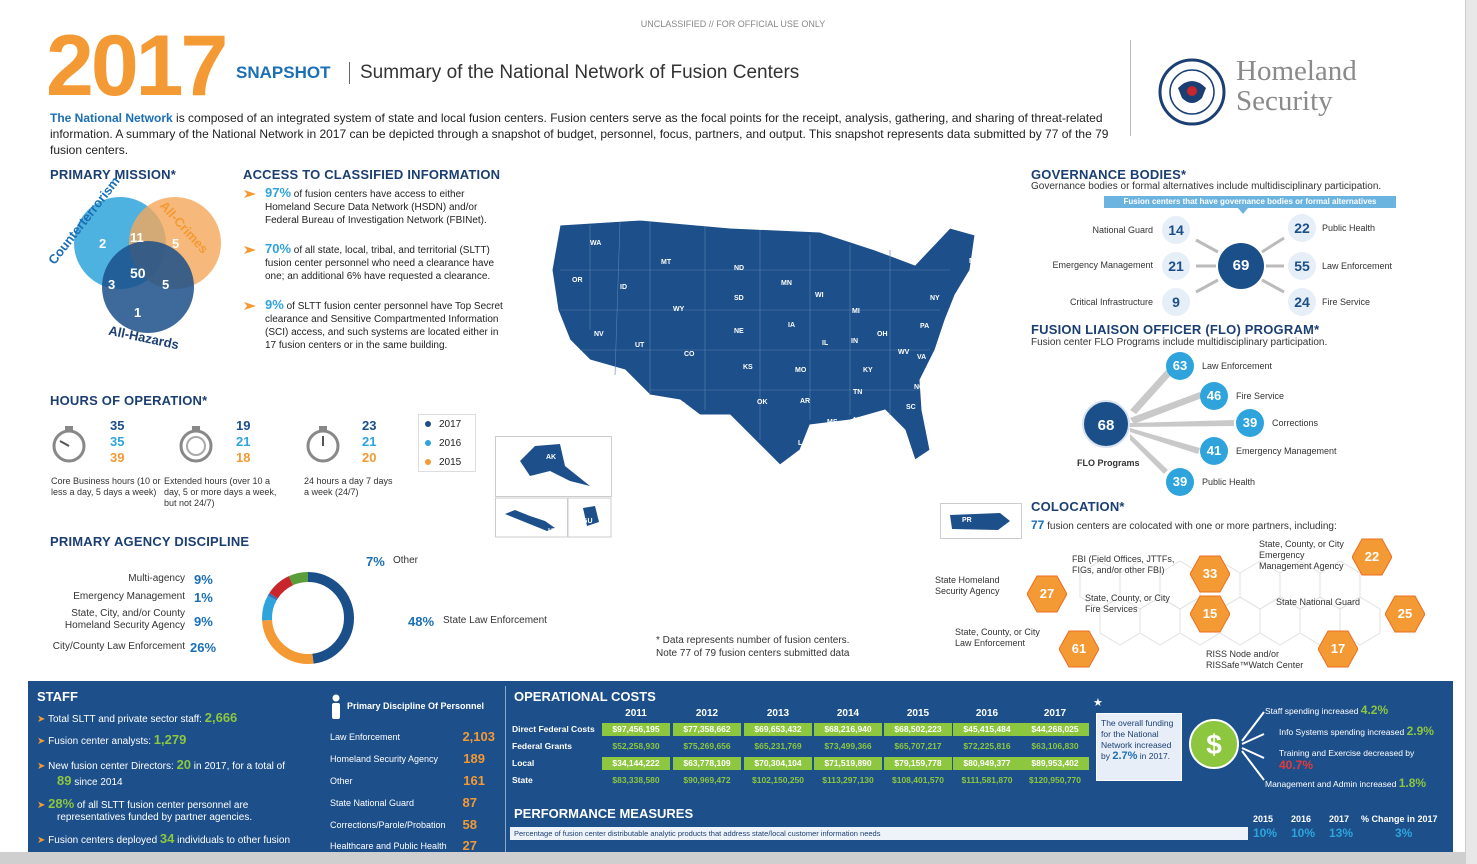 The width and height of the screenshot is (1477, 864). What do you see at coordinates (935, 298) in the screenshot?
I see `state-label-ny: NY` at bounding box center [935, 298].